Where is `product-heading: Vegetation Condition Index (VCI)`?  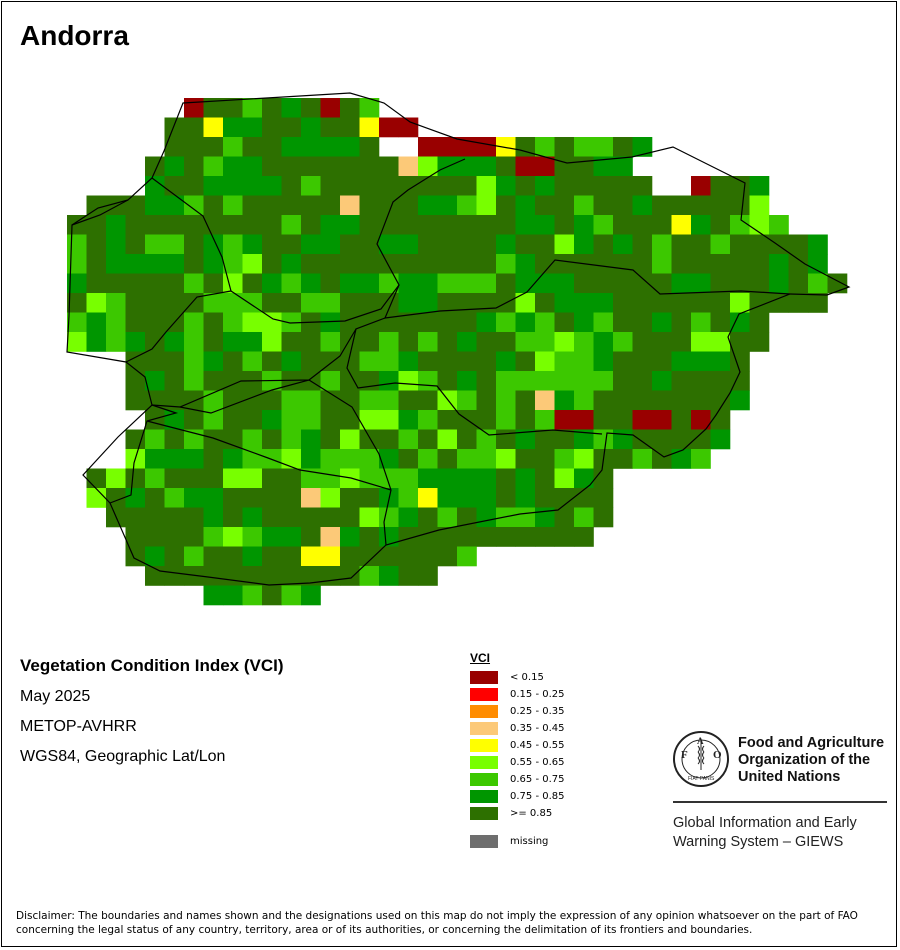 product-heading: Vegetation Condition Index (VCI) is located at coordinates (152, 665).